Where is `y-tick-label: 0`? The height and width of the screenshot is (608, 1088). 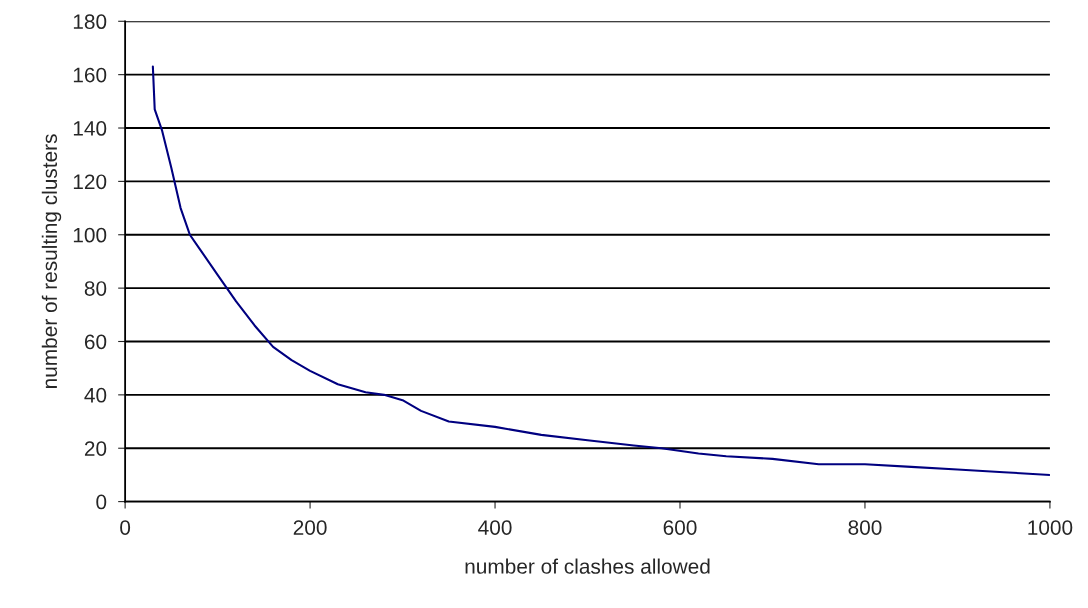
y-tick-label: 0 is located at coordinates (101, 502).